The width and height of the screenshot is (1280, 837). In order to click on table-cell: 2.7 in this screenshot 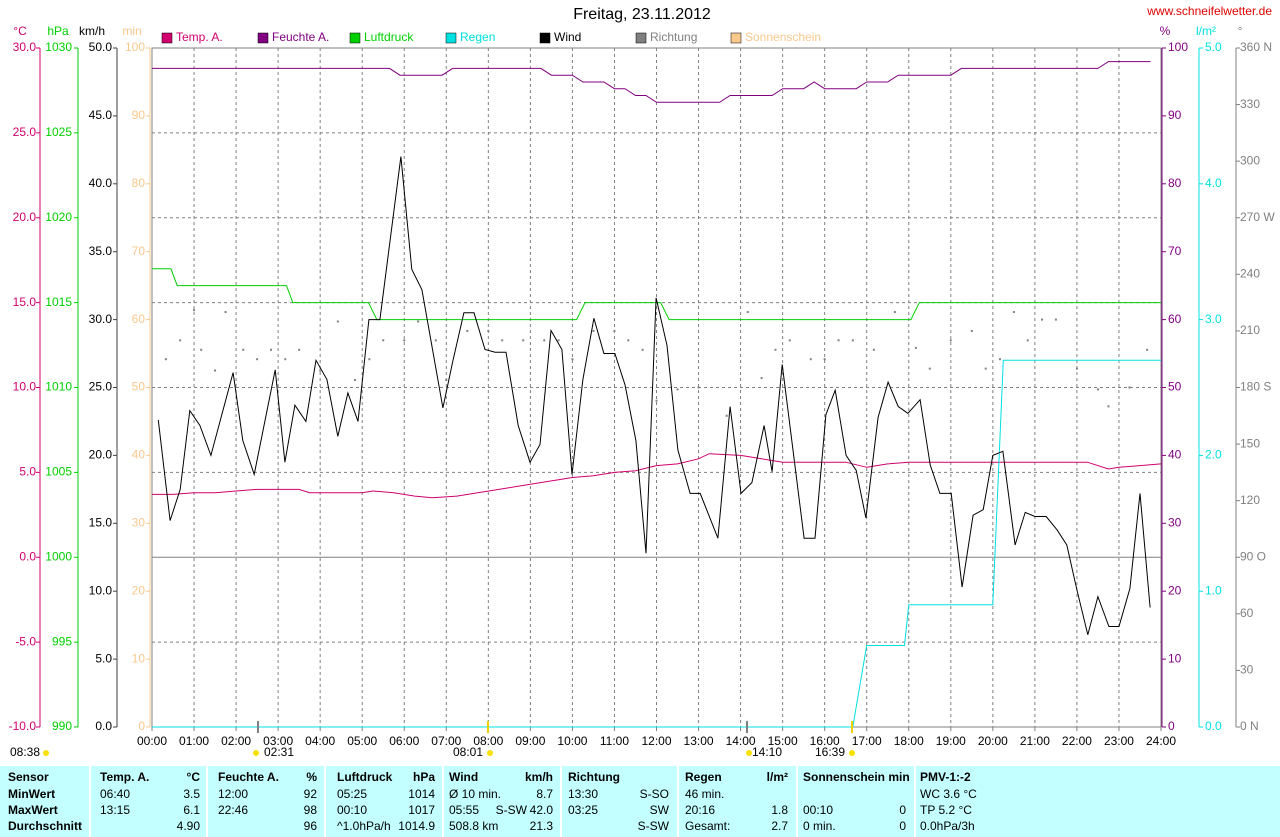, I will do `click(779, 826)`.